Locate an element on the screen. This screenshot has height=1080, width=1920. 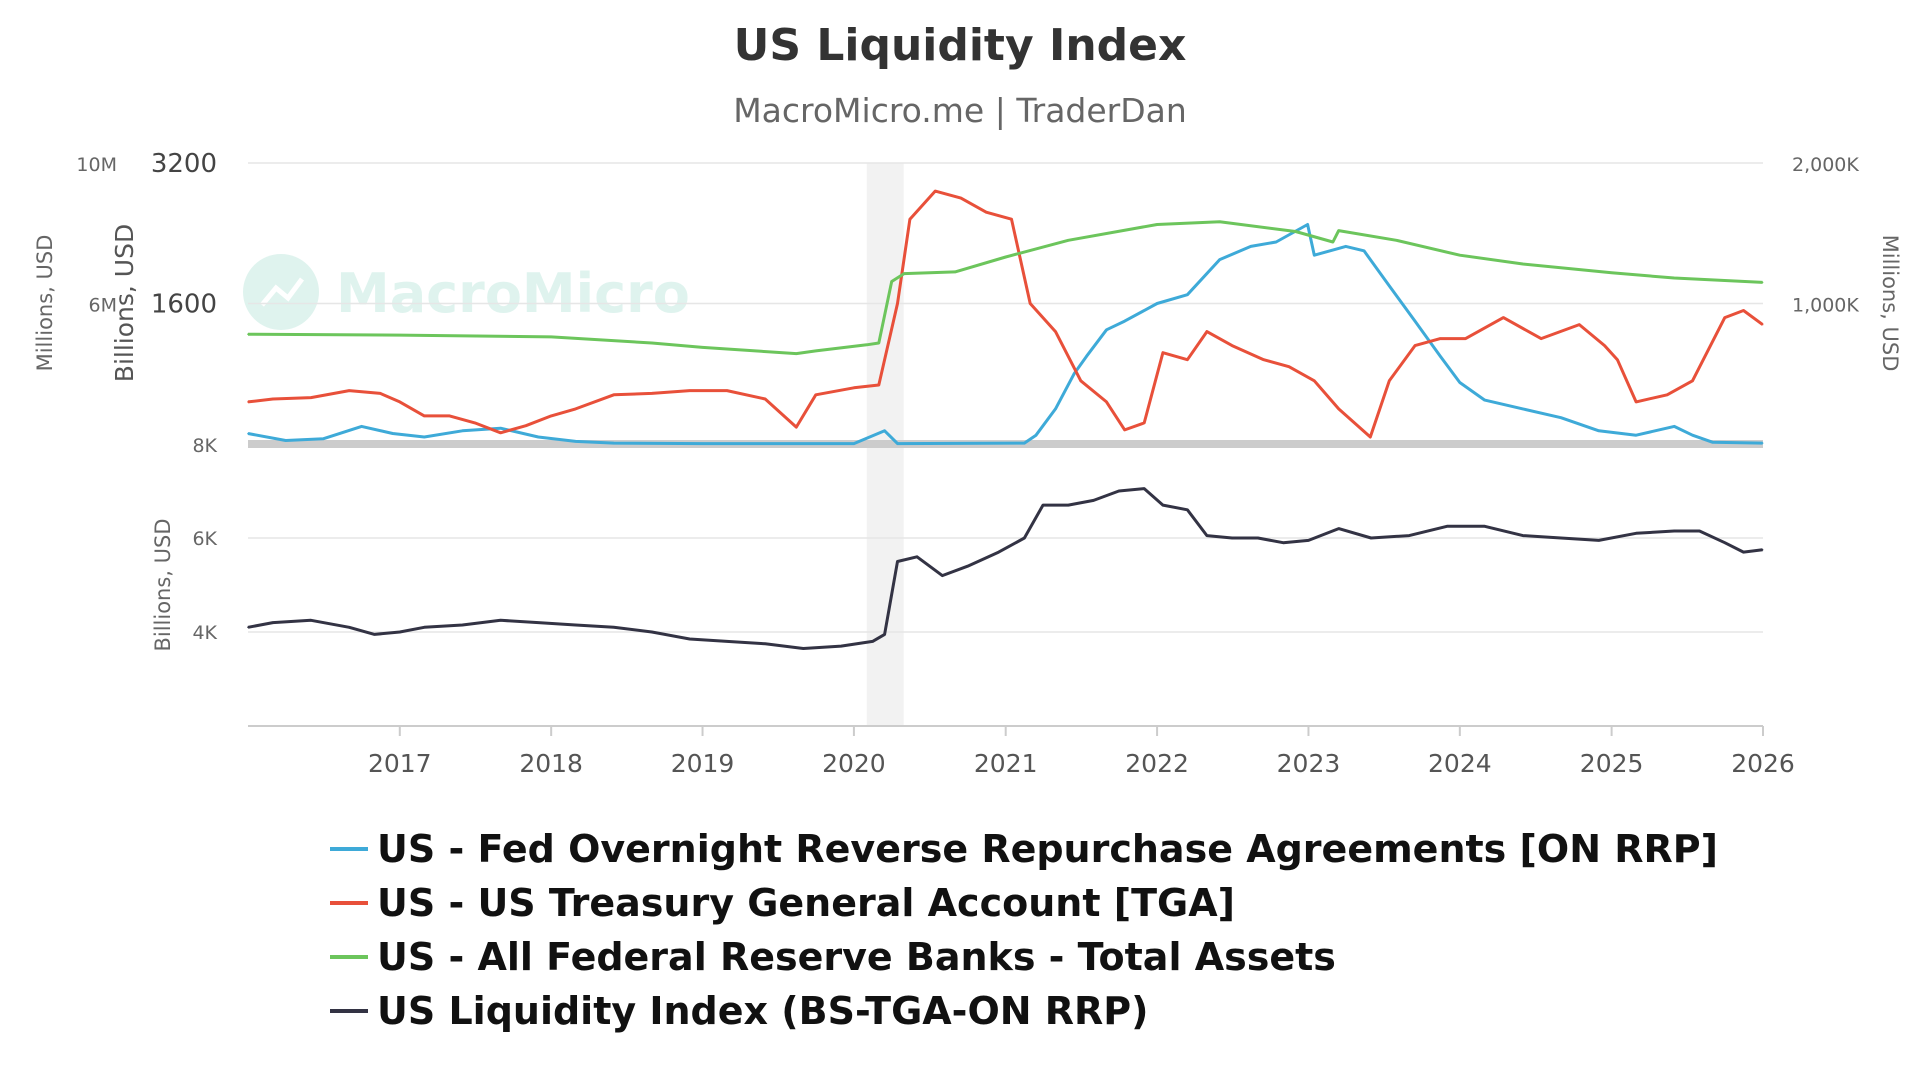
x-tick-label: 2019 is located at coordinates (703, 763).